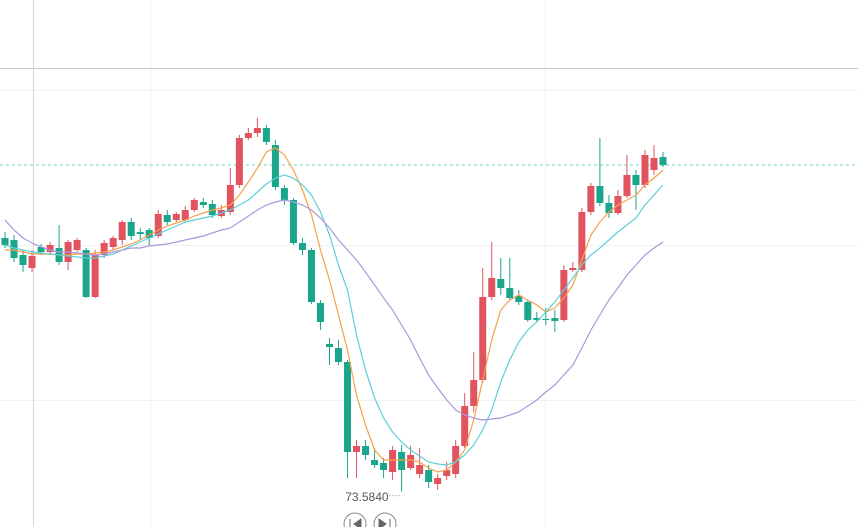 The image size is (858, 527). I want to click on nav-buttons, so click(370, 519).